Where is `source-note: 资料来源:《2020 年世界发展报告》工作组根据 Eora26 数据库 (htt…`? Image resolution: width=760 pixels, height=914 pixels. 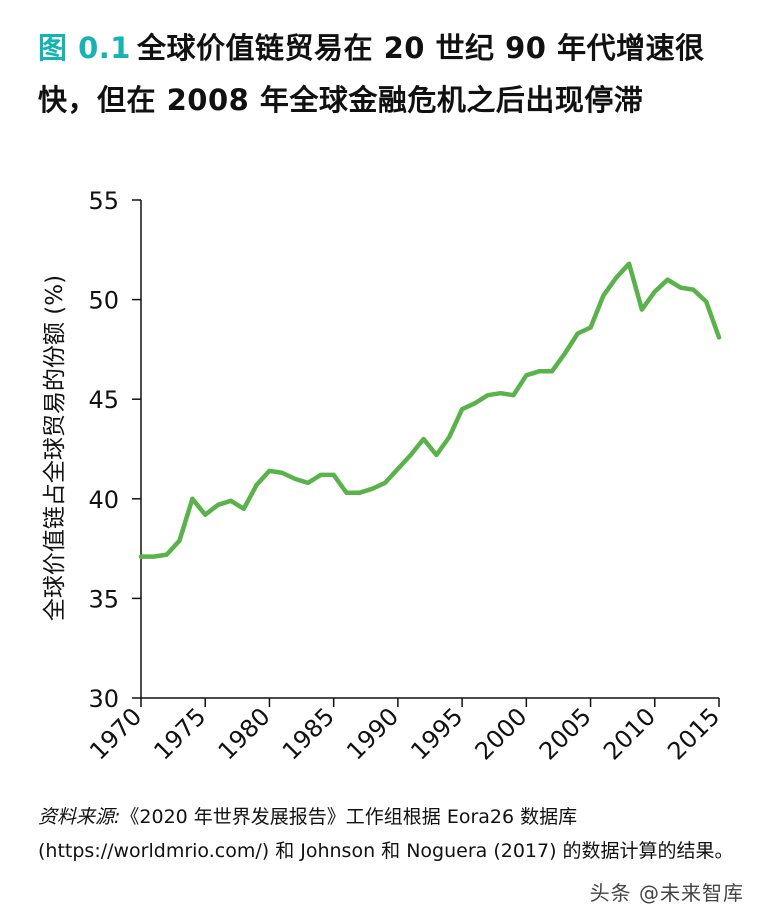 source-note: 资料来源:《2020 年世界发展报告》工作组根据 Eora26 数据库 (htt… is located at coordinates (388, 834).